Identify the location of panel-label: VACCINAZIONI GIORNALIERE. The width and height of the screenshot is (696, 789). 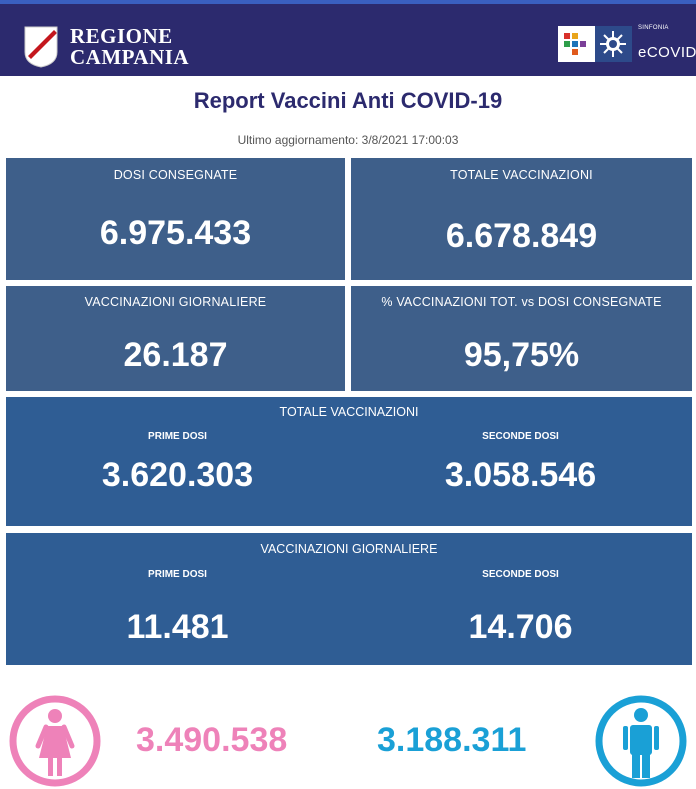
(349, 549).